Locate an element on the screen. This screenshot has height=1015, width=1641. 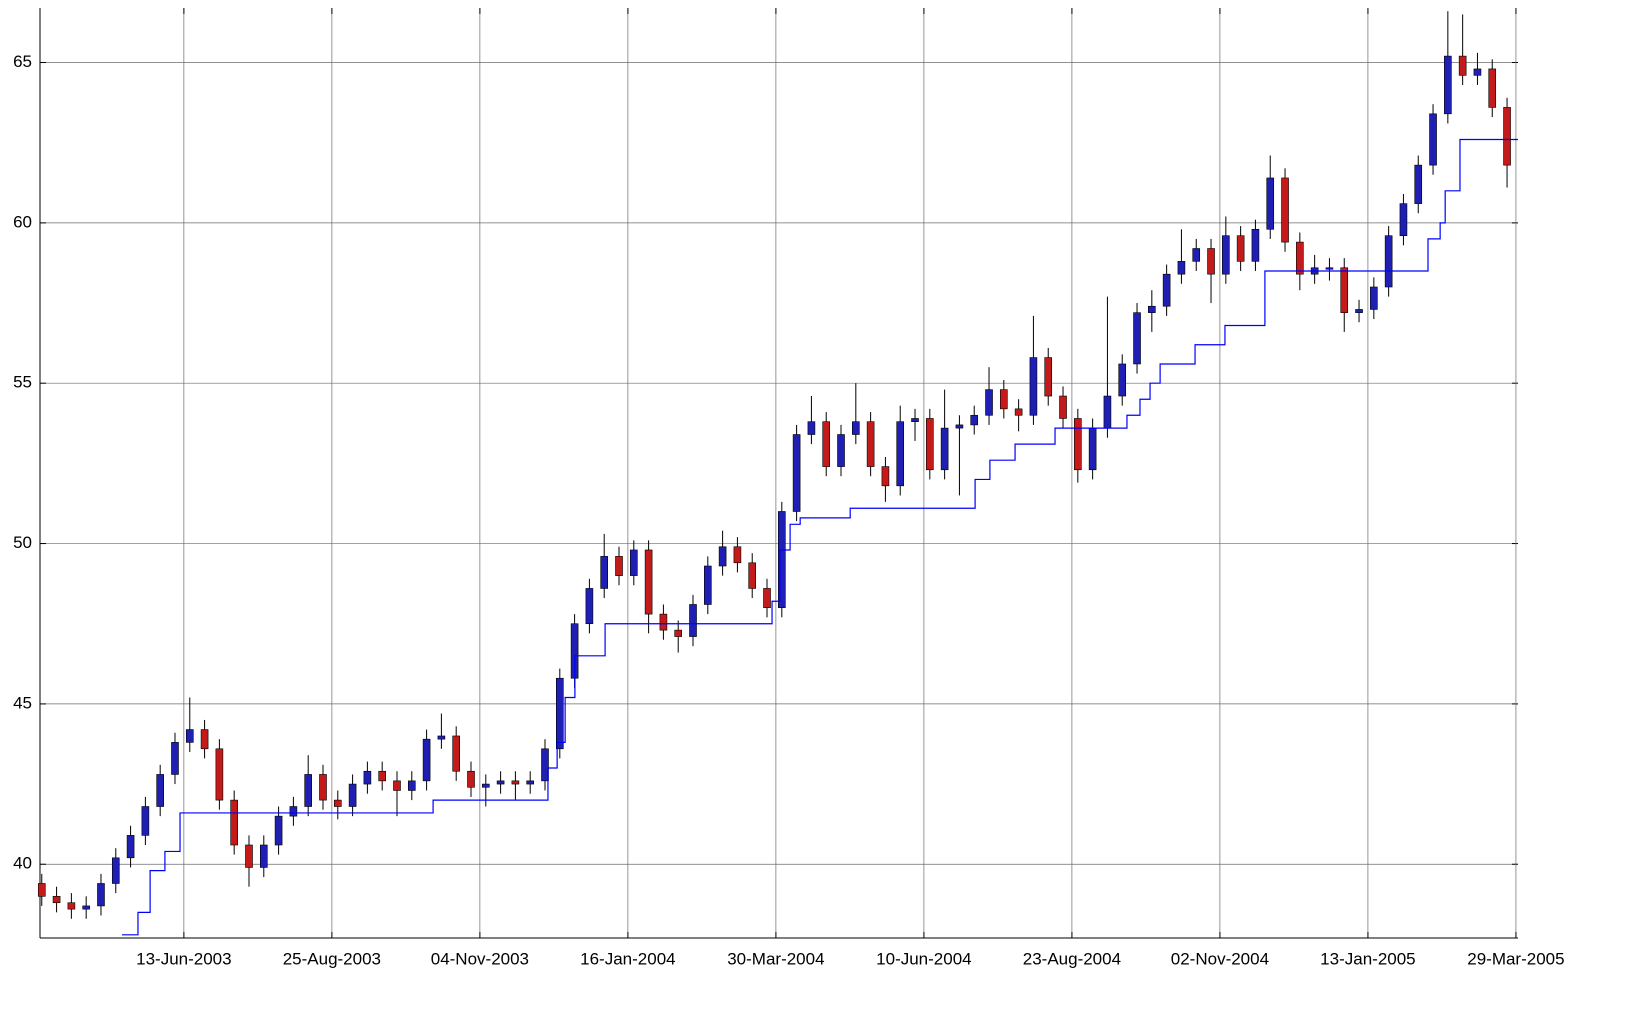
x-tick-label: 25-Aug-2003 is located at coordinates (332, 958).